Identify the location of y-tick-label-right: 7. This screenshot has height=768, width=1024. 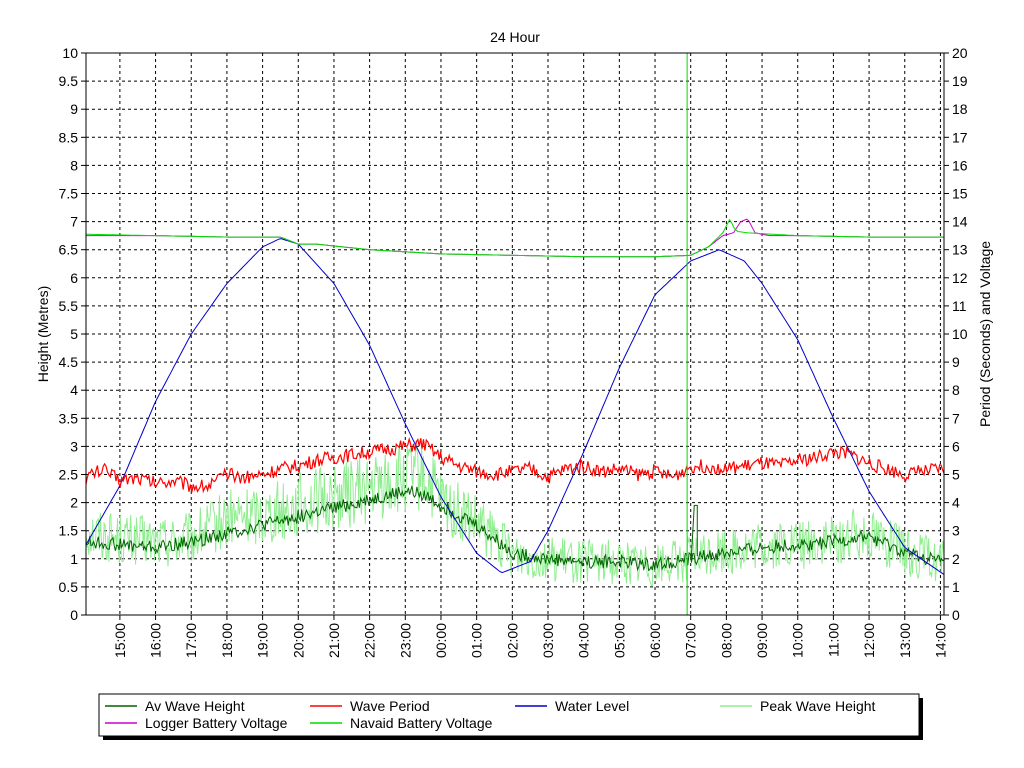
(956, 418).